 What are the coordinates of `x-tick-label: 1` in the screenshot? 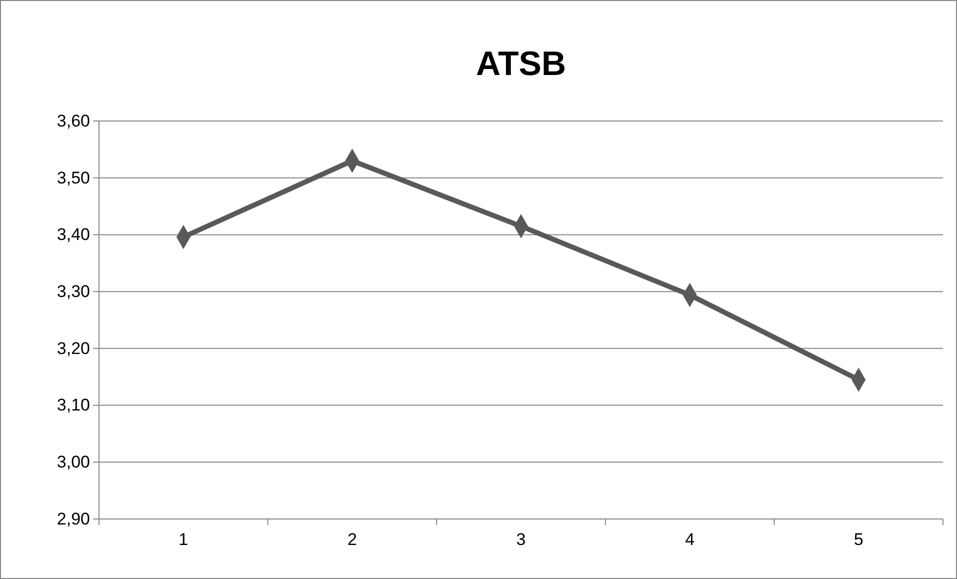 It's located at (183, 540).